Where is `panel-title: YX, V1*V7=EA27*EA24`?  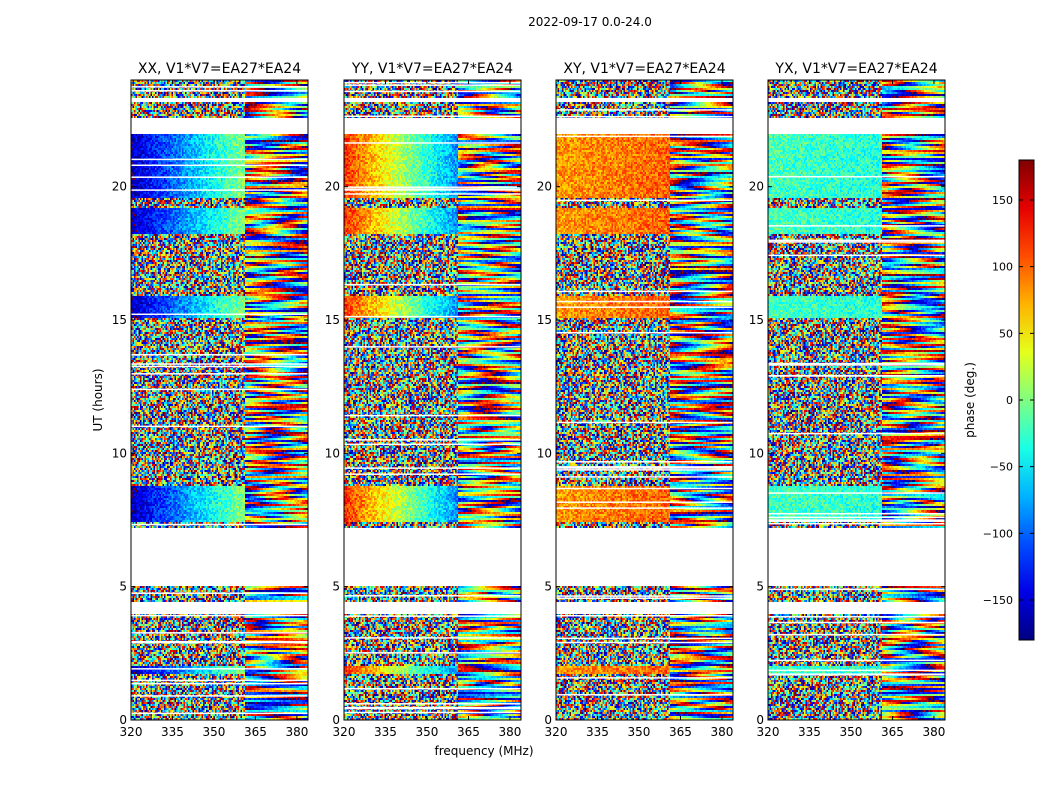 panel-title: YX, V1*V7=EA27*EA24 is located at coordinates (855, 69).